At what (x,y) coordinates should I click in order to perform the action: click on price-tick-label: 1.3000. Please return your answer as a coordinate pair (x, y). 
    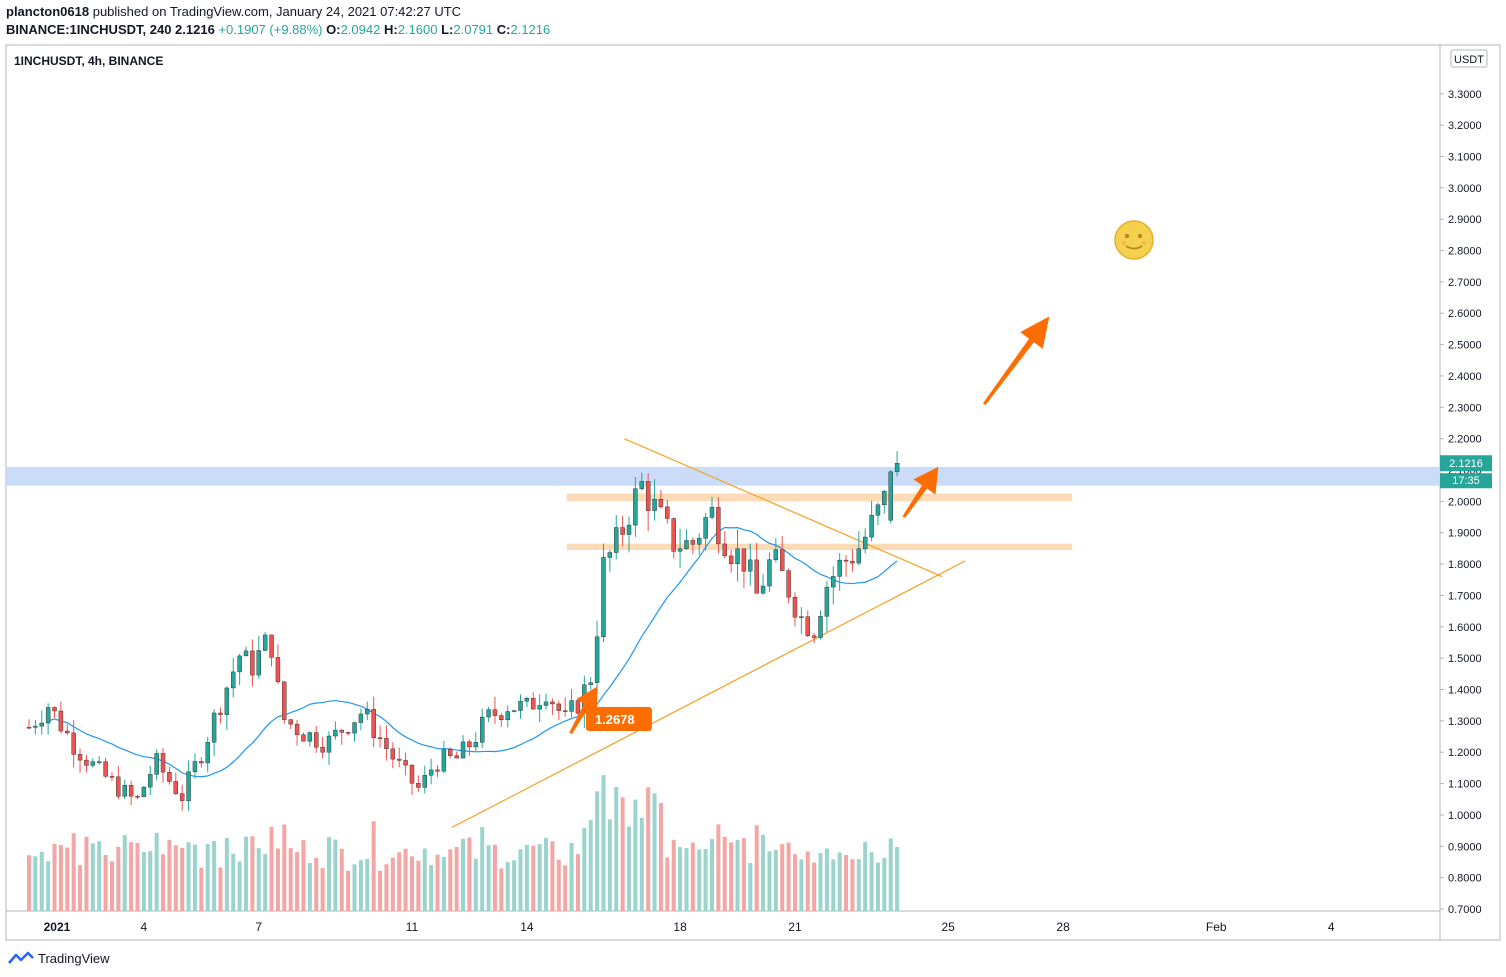
    Looking at the image, I should click on (1465, 722).